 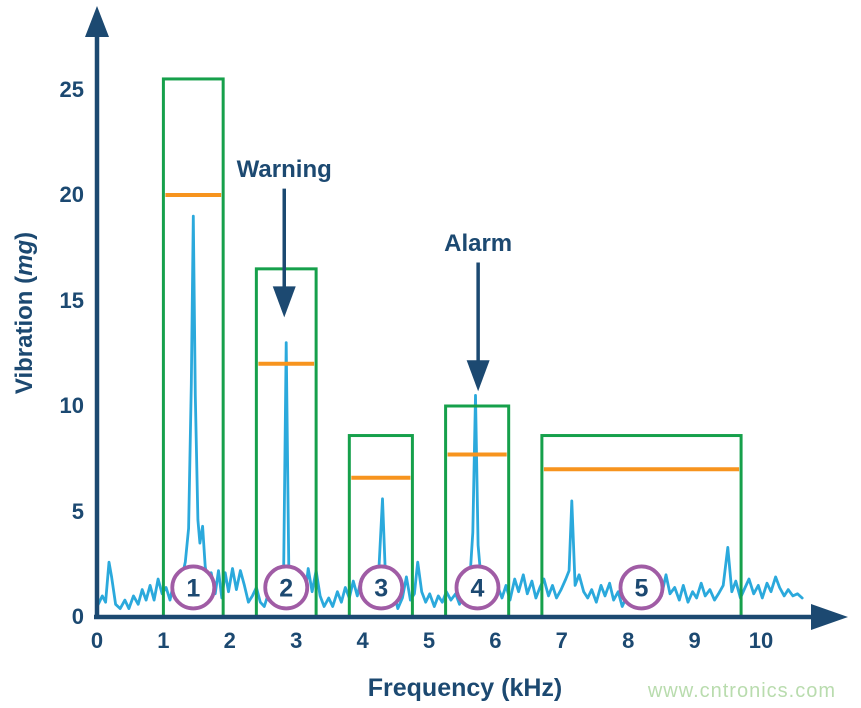 I want to click on alarm-arrow-head-icon, so click(x=478, y=376).